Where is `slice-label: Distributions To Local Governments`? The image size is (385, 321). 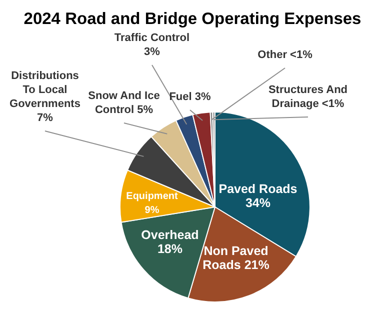 slice-label: Distributions To Local Governments is located at coordinates (45, 90).